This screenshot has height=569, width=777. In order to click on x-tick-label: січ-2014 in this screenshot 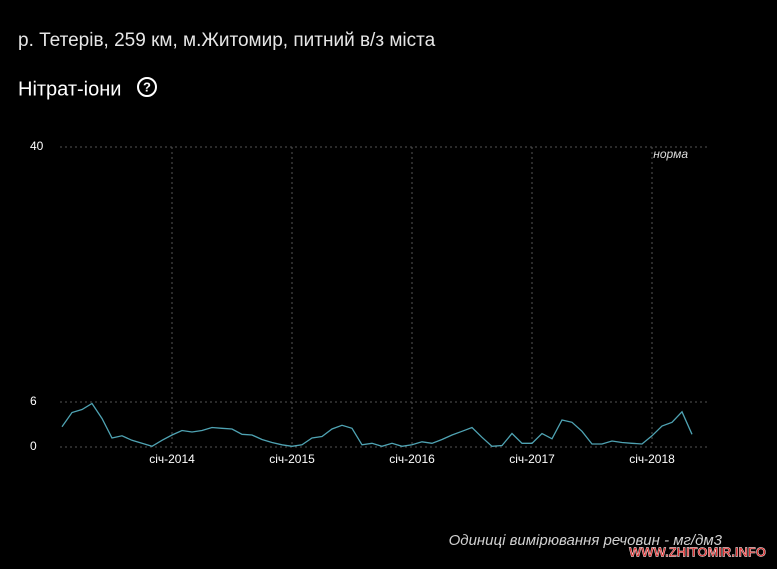, I will do `click(172, 459)`.